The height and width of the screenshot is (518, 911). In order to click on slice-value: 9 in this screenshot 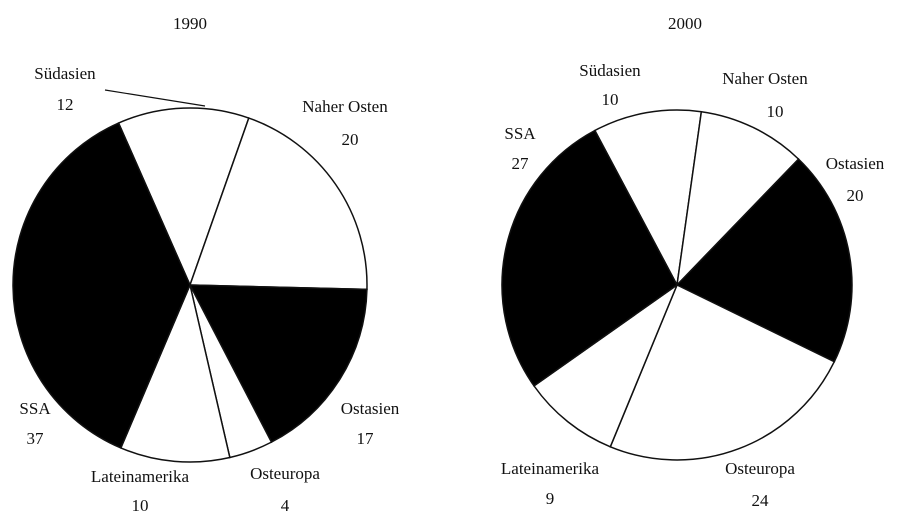, I will do `click(550, 498)`.